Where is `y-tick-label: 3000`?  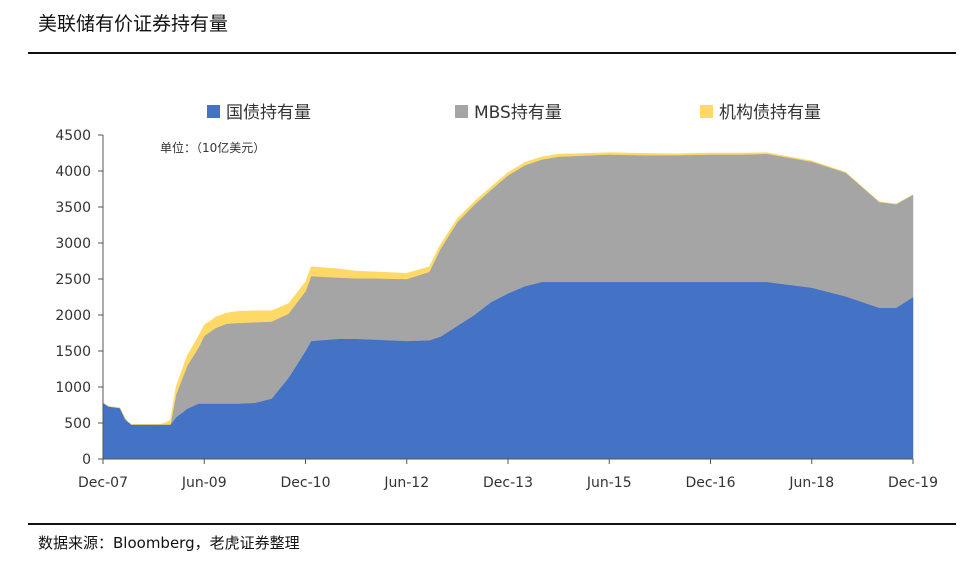 y-tick-label: 3000 is located at coordinates (73, 244).